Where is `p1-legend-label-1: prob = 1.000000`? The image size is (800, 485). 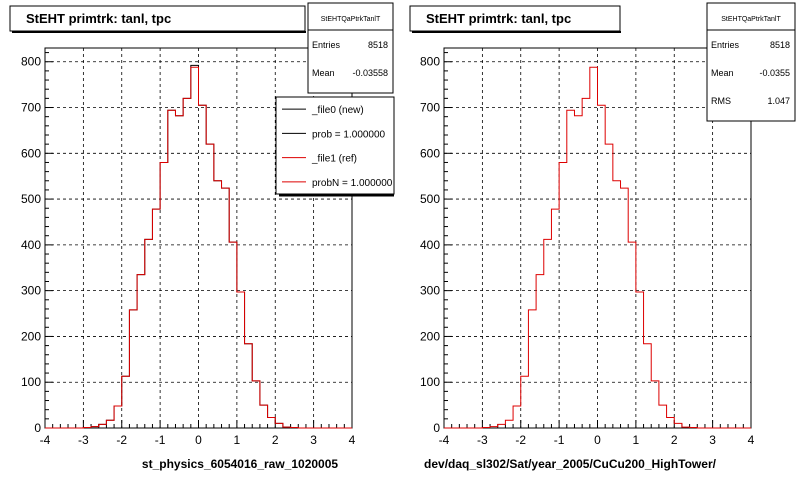
p1-legend-label-1: prob = 1.000000 is located at coordinates (349, 134).